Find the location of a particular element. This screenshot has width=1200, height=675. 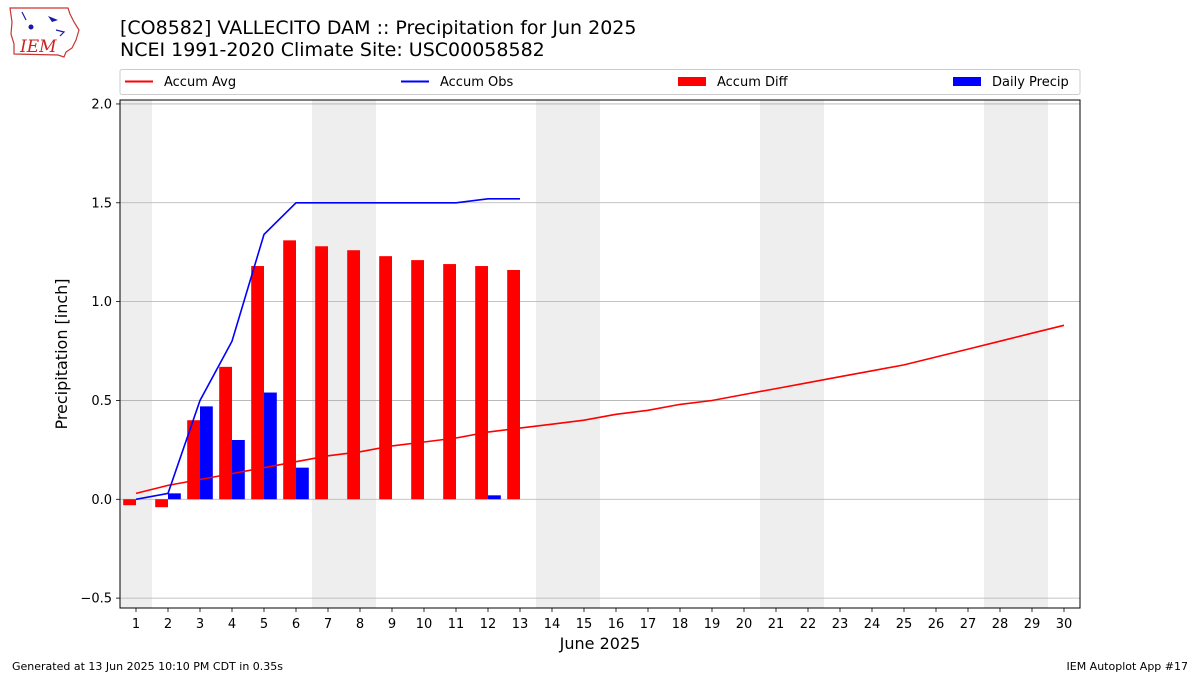

x-tick-label: 9 is located at coordinates (392, 624).